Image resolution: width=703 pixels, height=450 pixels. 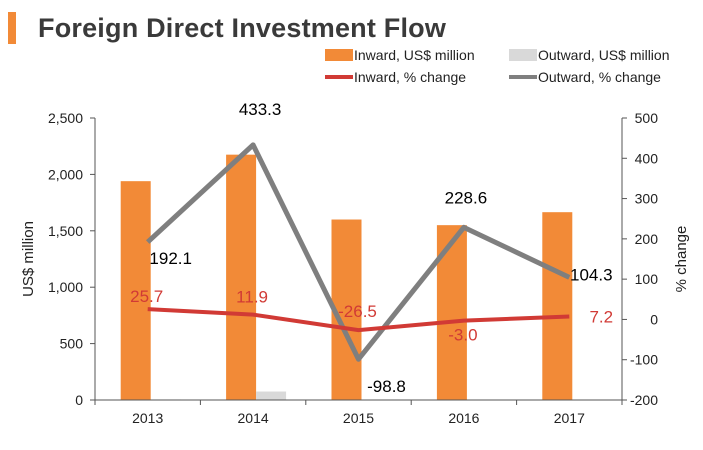 I want to click on data-label-inward-2016: -3.0, so click(x=462, y=335).